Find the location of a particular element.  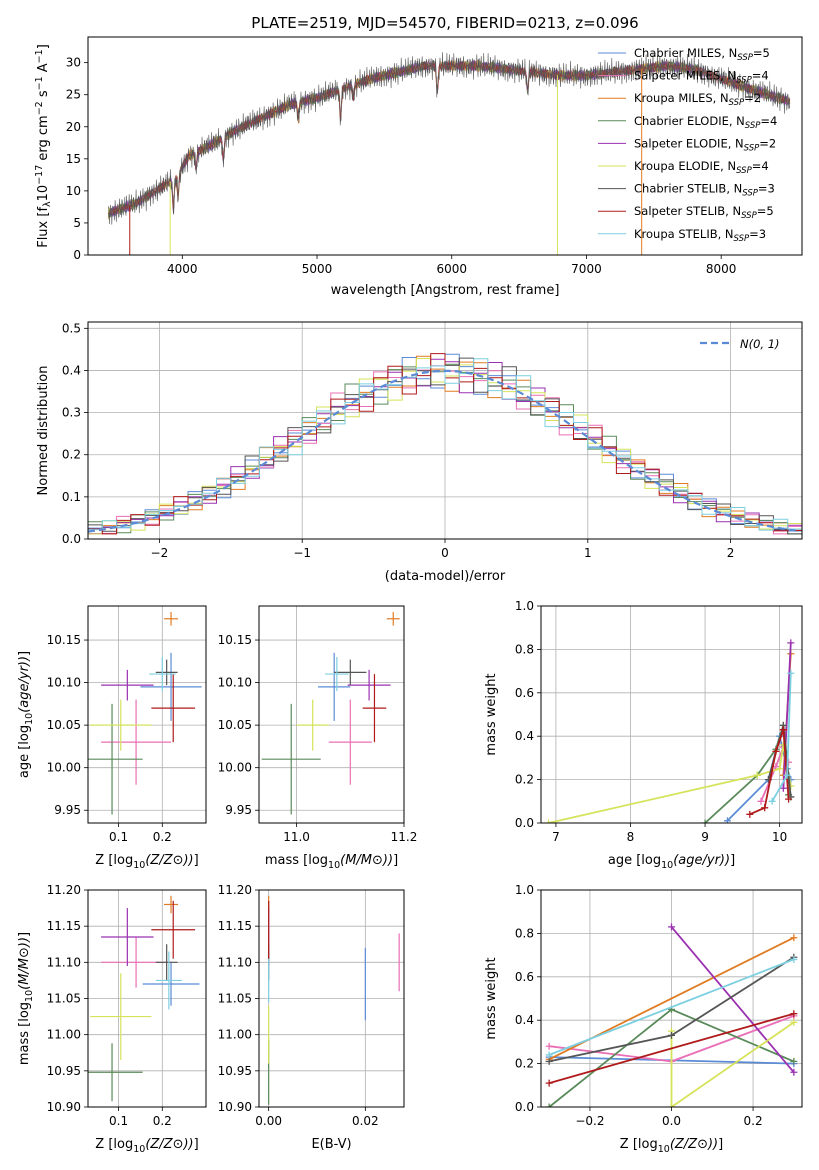

y-tick-label: 0.1 is located at coordinates (71, 497).